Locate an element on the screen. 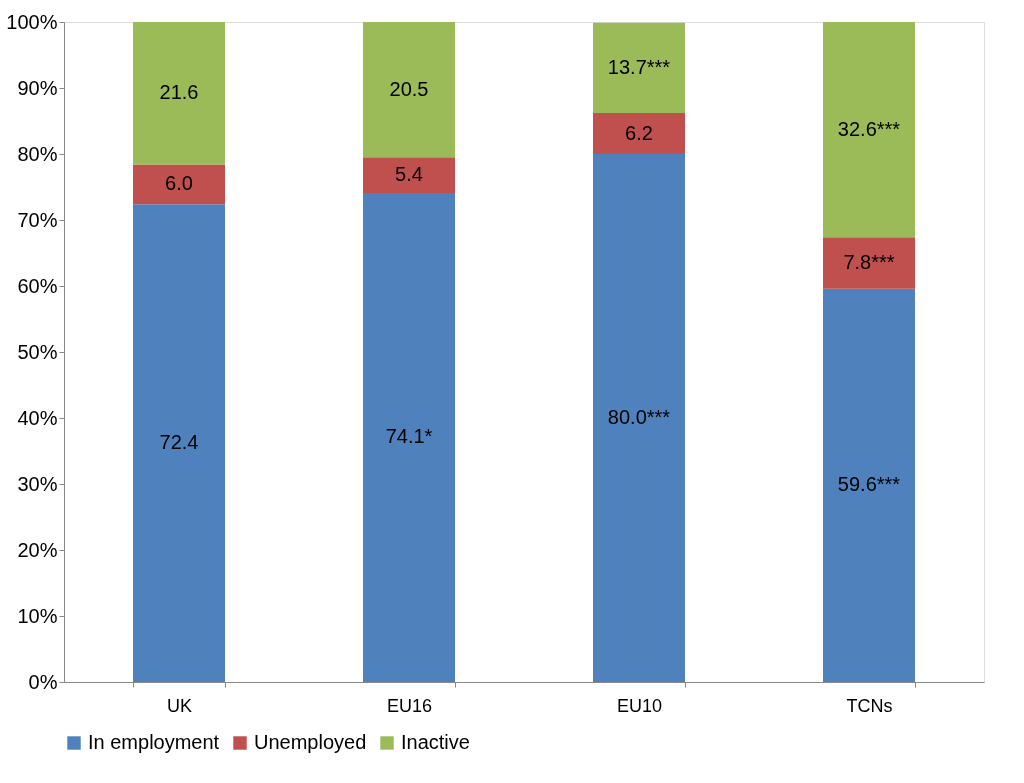 The width and height of the screenshot is (1024, 783). y-tick-label: 0% is located at coordinates (43, 681).